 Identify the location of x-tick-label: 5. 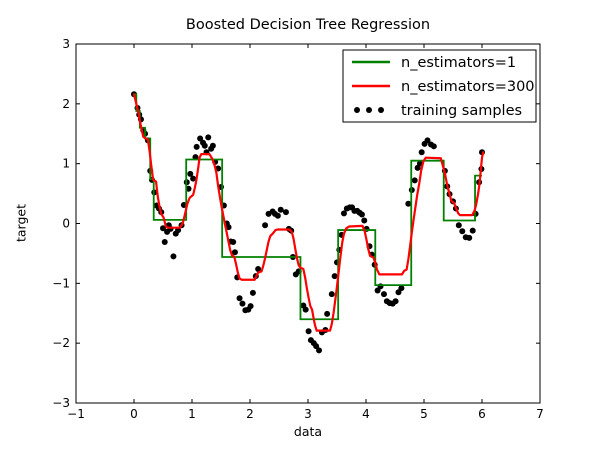
(424, 414).